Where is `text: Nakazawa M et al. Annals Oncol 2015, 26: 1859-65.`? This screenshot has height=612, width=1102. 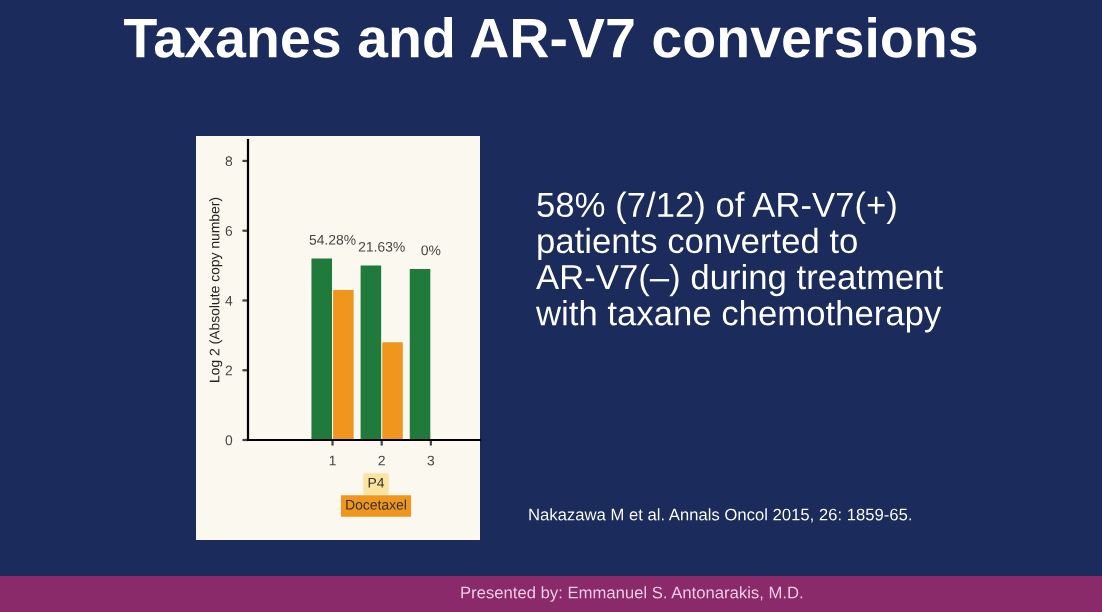 text: Nakazawa M et al. Annals Oncol 2015, 26: 1859-65. is located at coordinates (720, 515).